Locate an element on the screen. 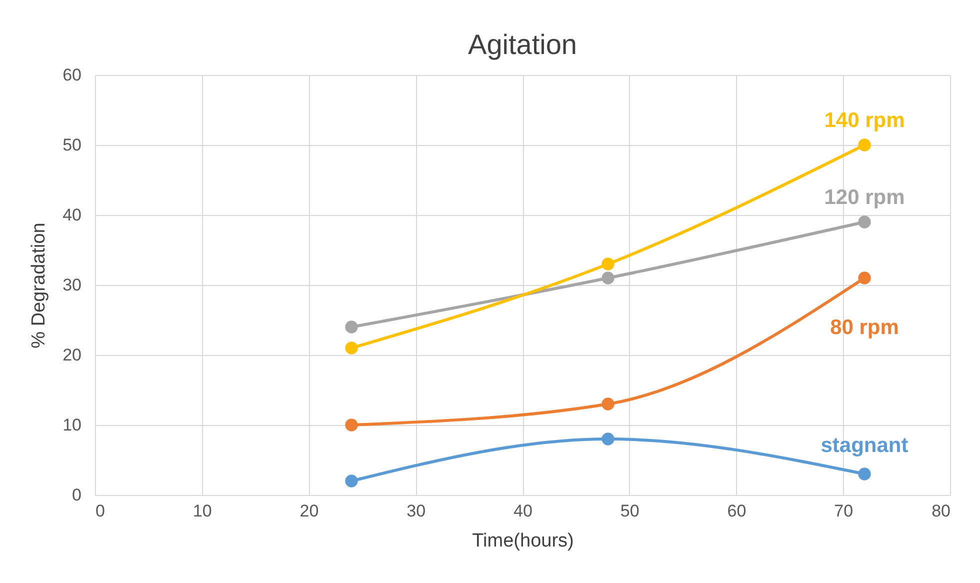  series-label: 80 rpm is located at coordinates (864, 327).